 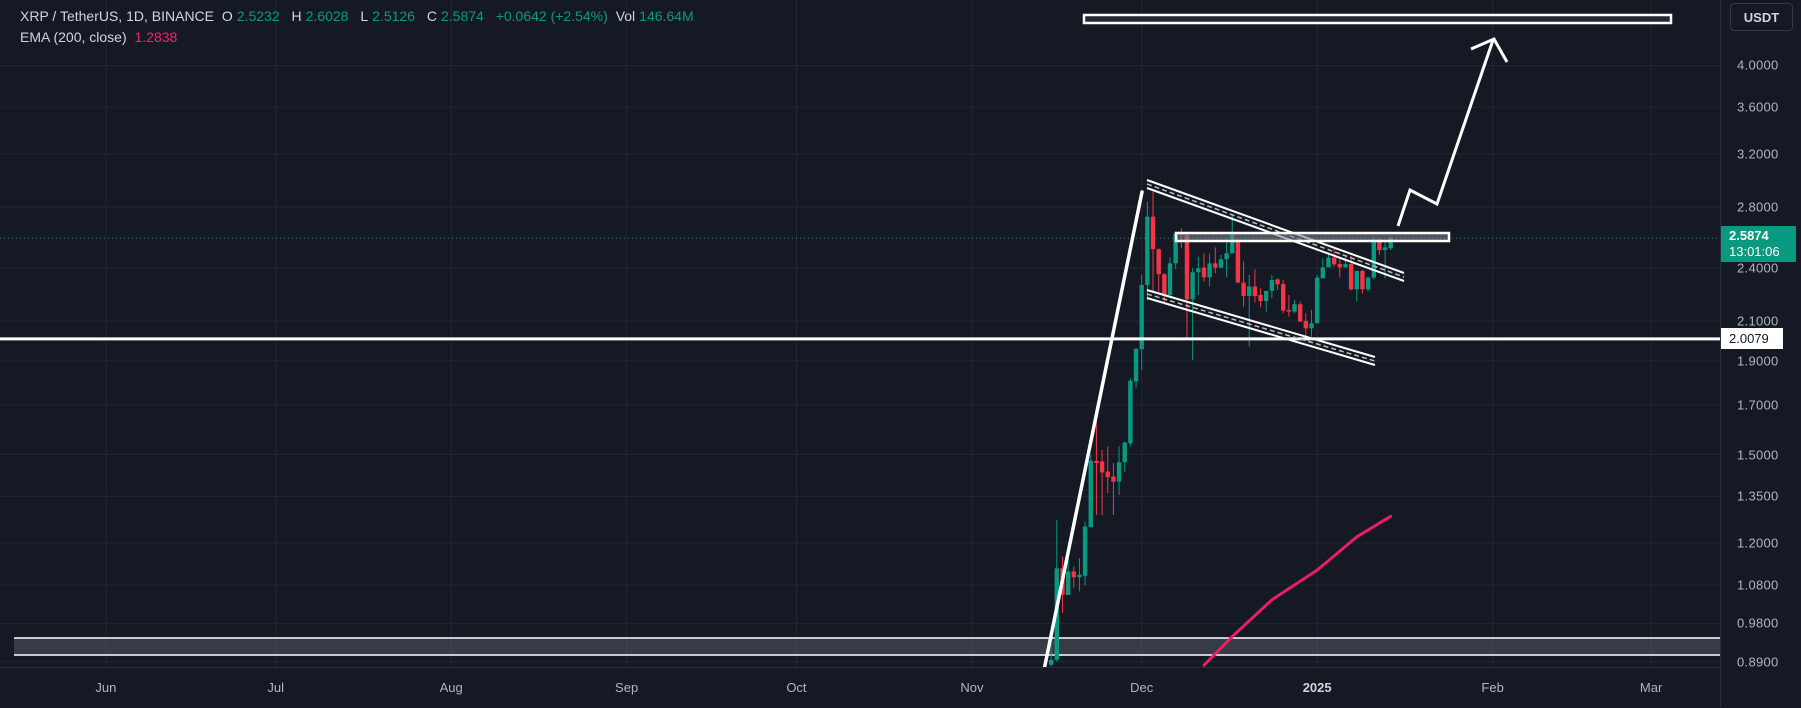 I want to click on y-tick-label: 1.5000, so click(x=1758, y=455).